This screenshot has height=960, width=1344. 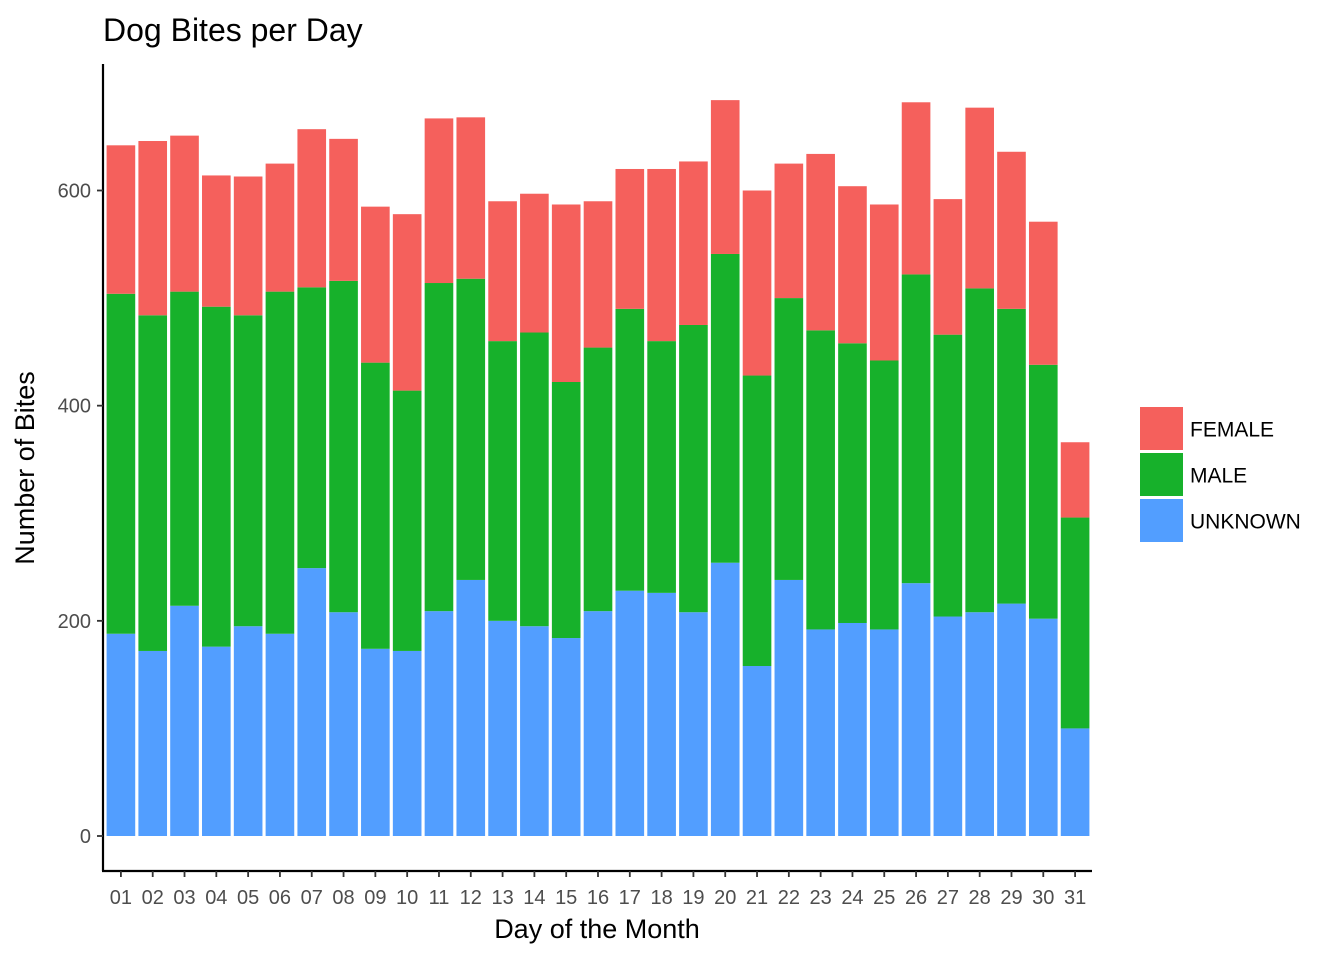 What do you see at coordinates (153, 898) in the screenshot?
I see `x-tick-label-02: 02` at bounding box center [153, 898].